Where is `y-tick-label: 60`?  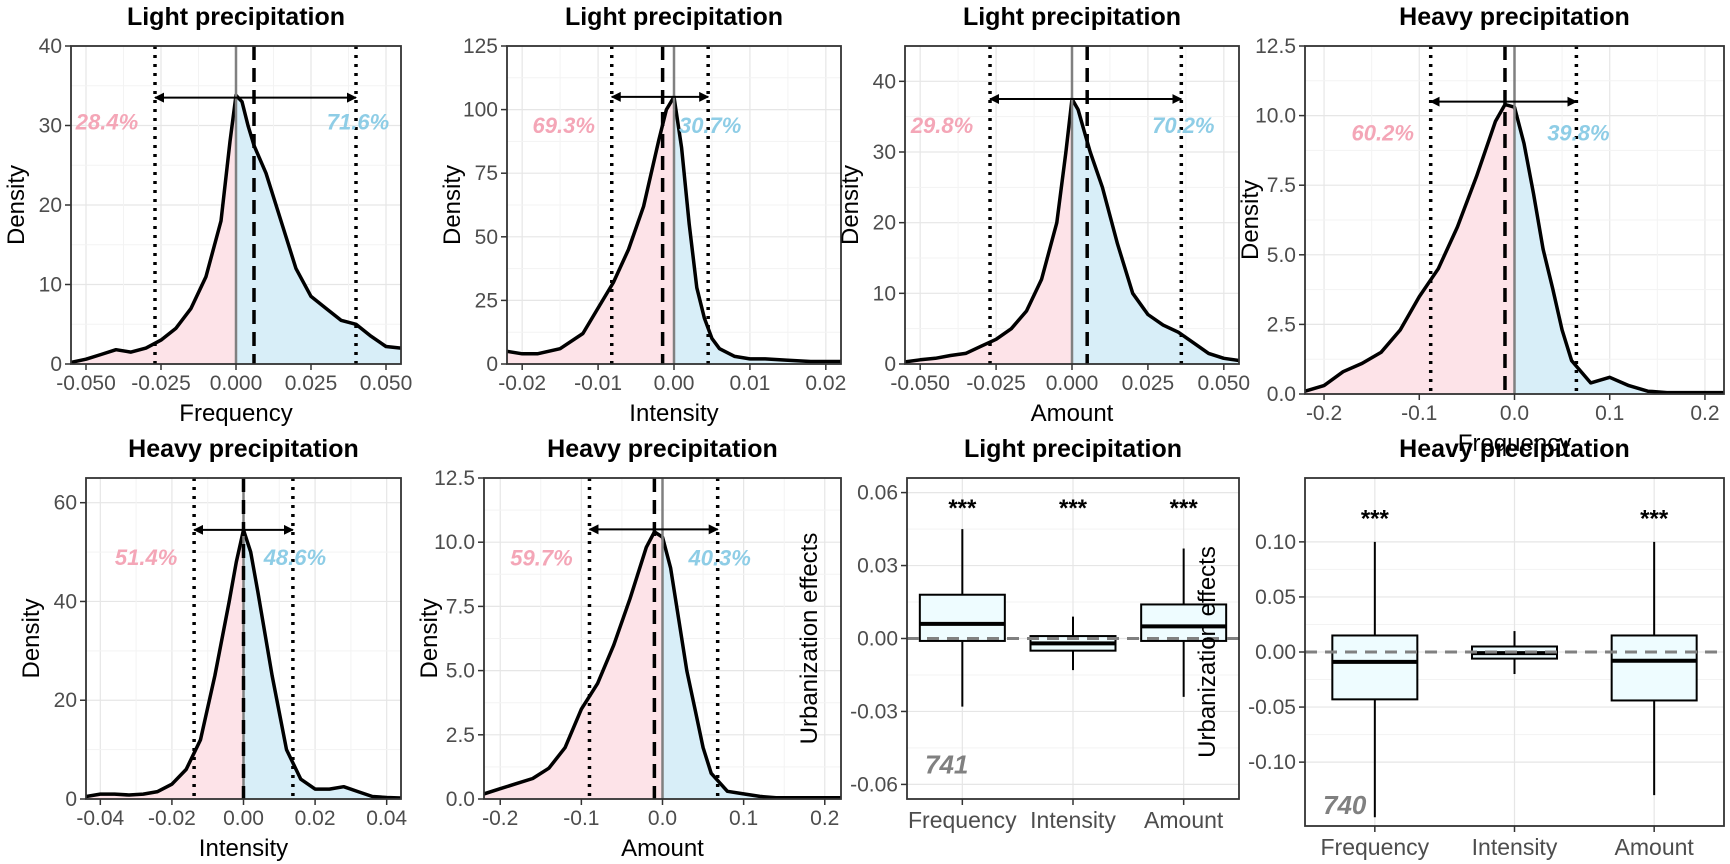 y-tick-label: 60 is located at coordinates (65, 503).